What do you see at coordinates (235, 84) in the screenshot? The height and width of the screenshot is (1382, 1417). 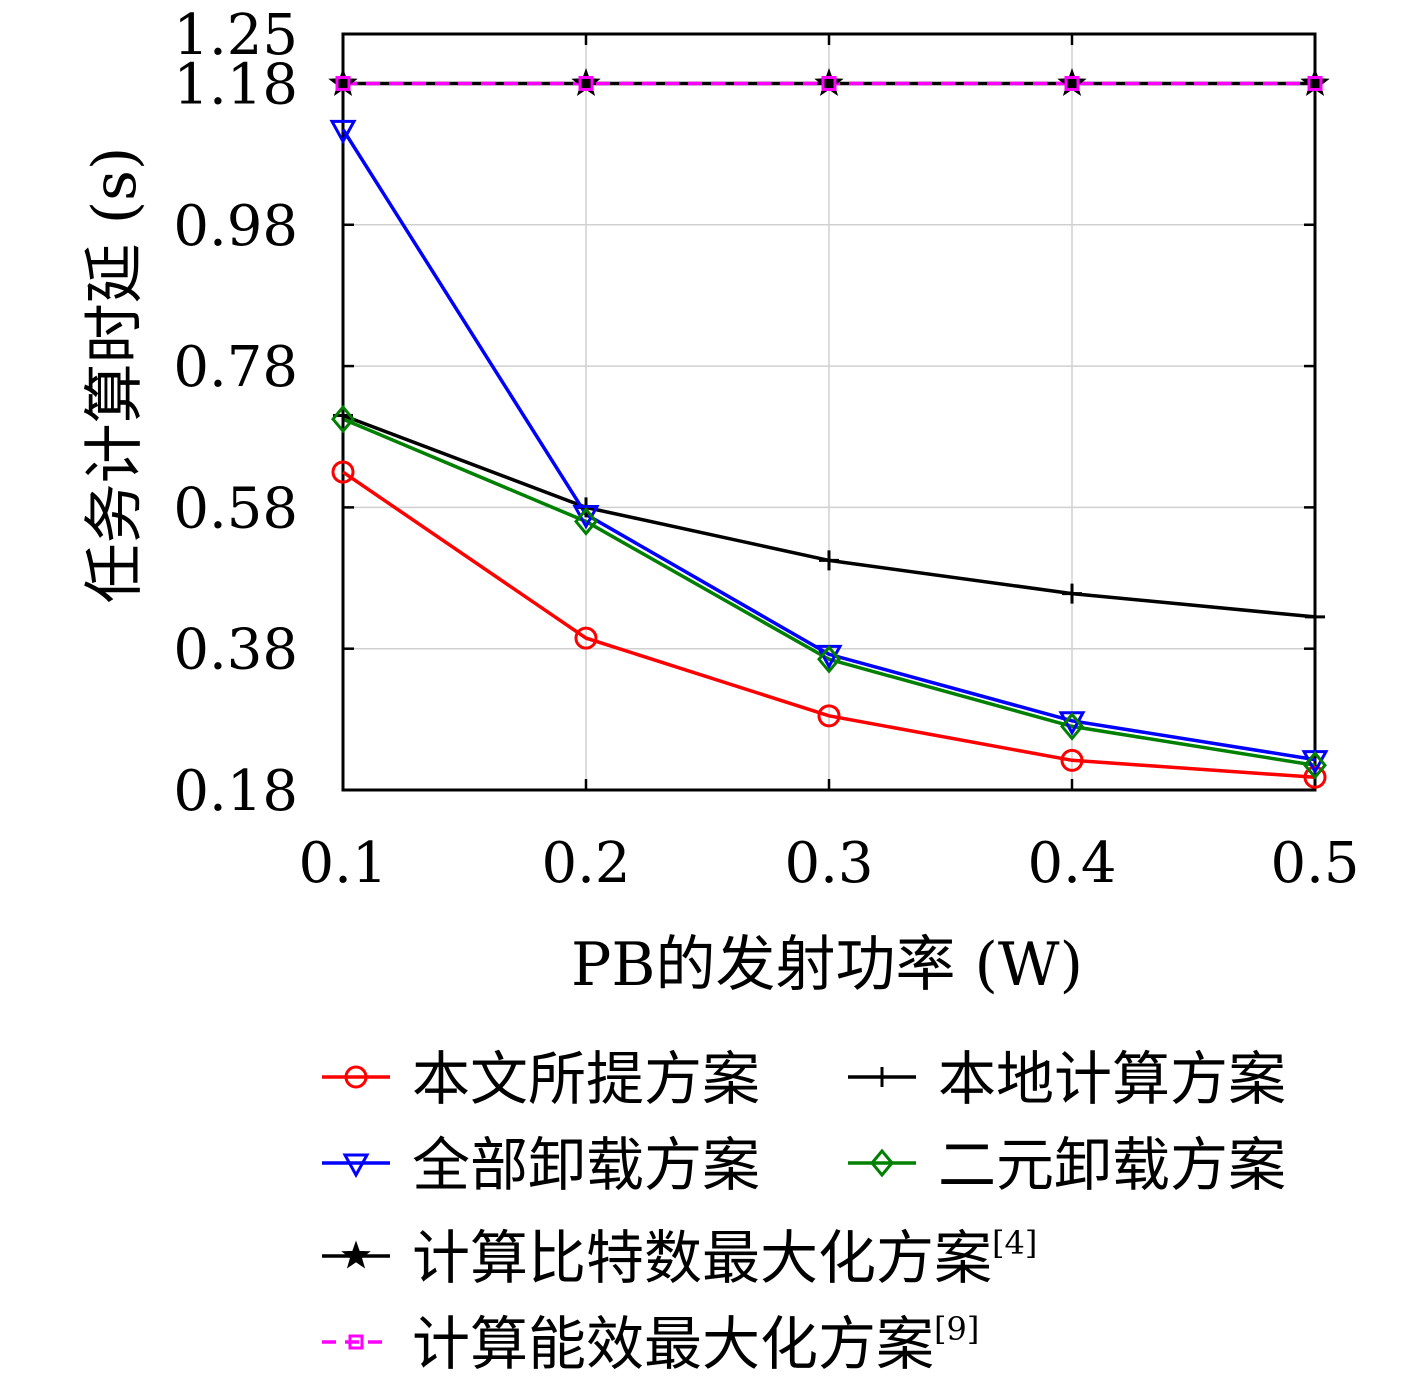 I see `y-tick-label: 1.18` at bounding box center [235, 84].